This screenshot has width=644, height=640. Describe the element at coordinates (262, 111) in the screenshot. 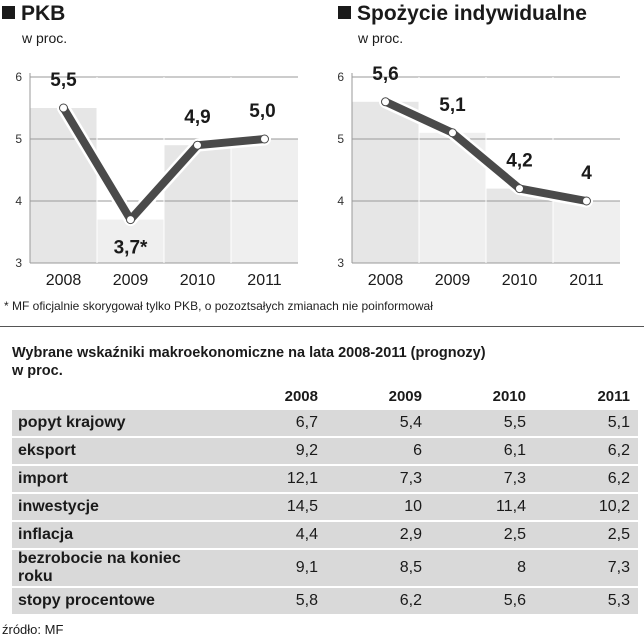

I see `data-label: 5,0` at that location.